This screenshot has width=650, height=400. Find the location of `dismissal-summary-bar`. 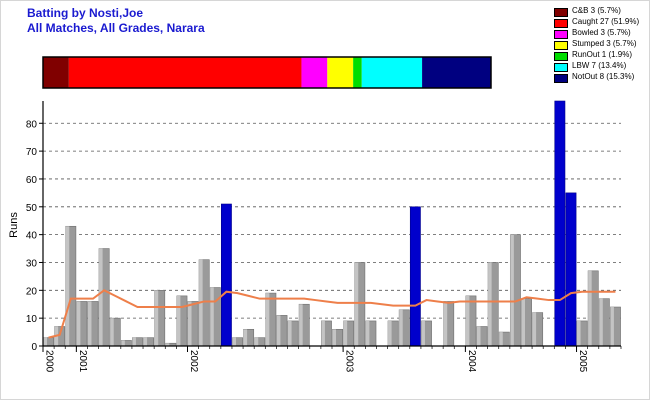

dismissal-summary-bar is located at coordinates (267, 72).